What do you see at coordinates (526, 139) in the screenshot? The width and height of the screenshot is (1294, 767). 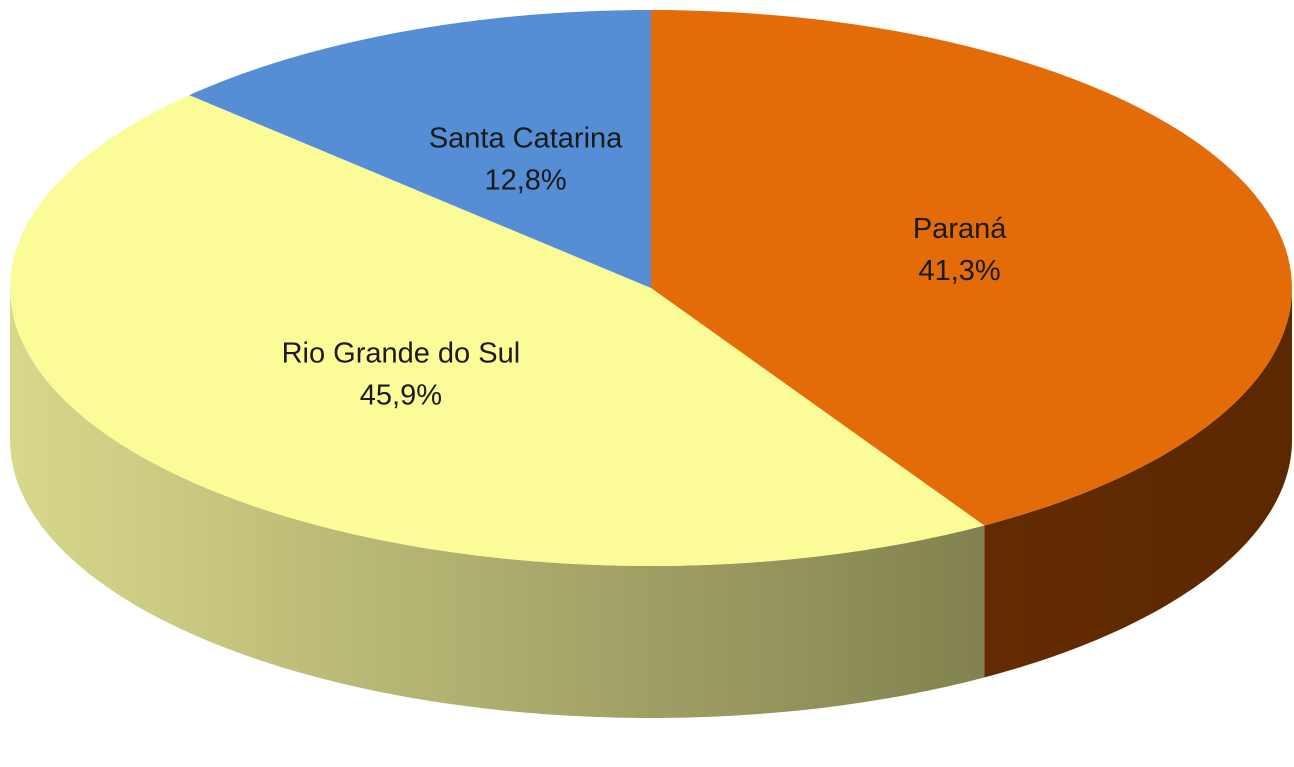 I see `slice-label: Santa Catarina` at bounding box center [526, 139].